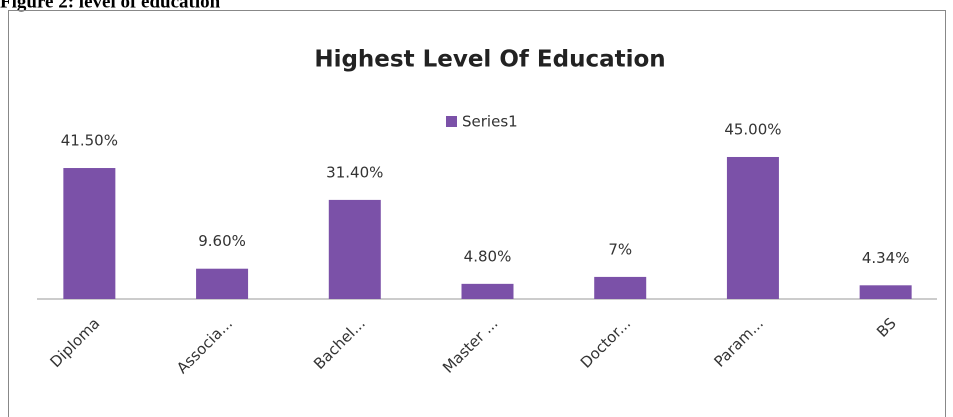 This screenshot has width=953, height=417. What do you see at coordinates (75, 342) in the screenshot?
I see `x-tick-label: Diploma` at bounding box center [75, 342].